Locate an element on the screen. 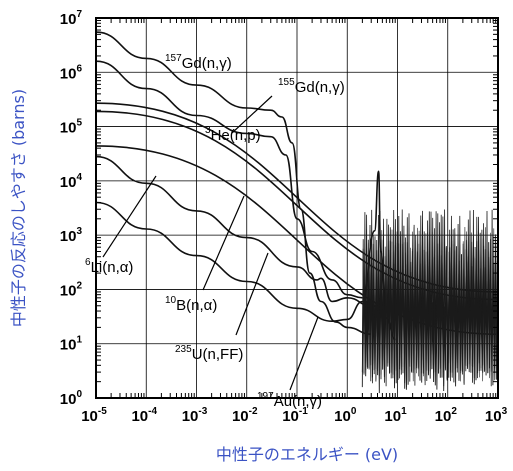  resonance-region is located at coordinates (430, 301).